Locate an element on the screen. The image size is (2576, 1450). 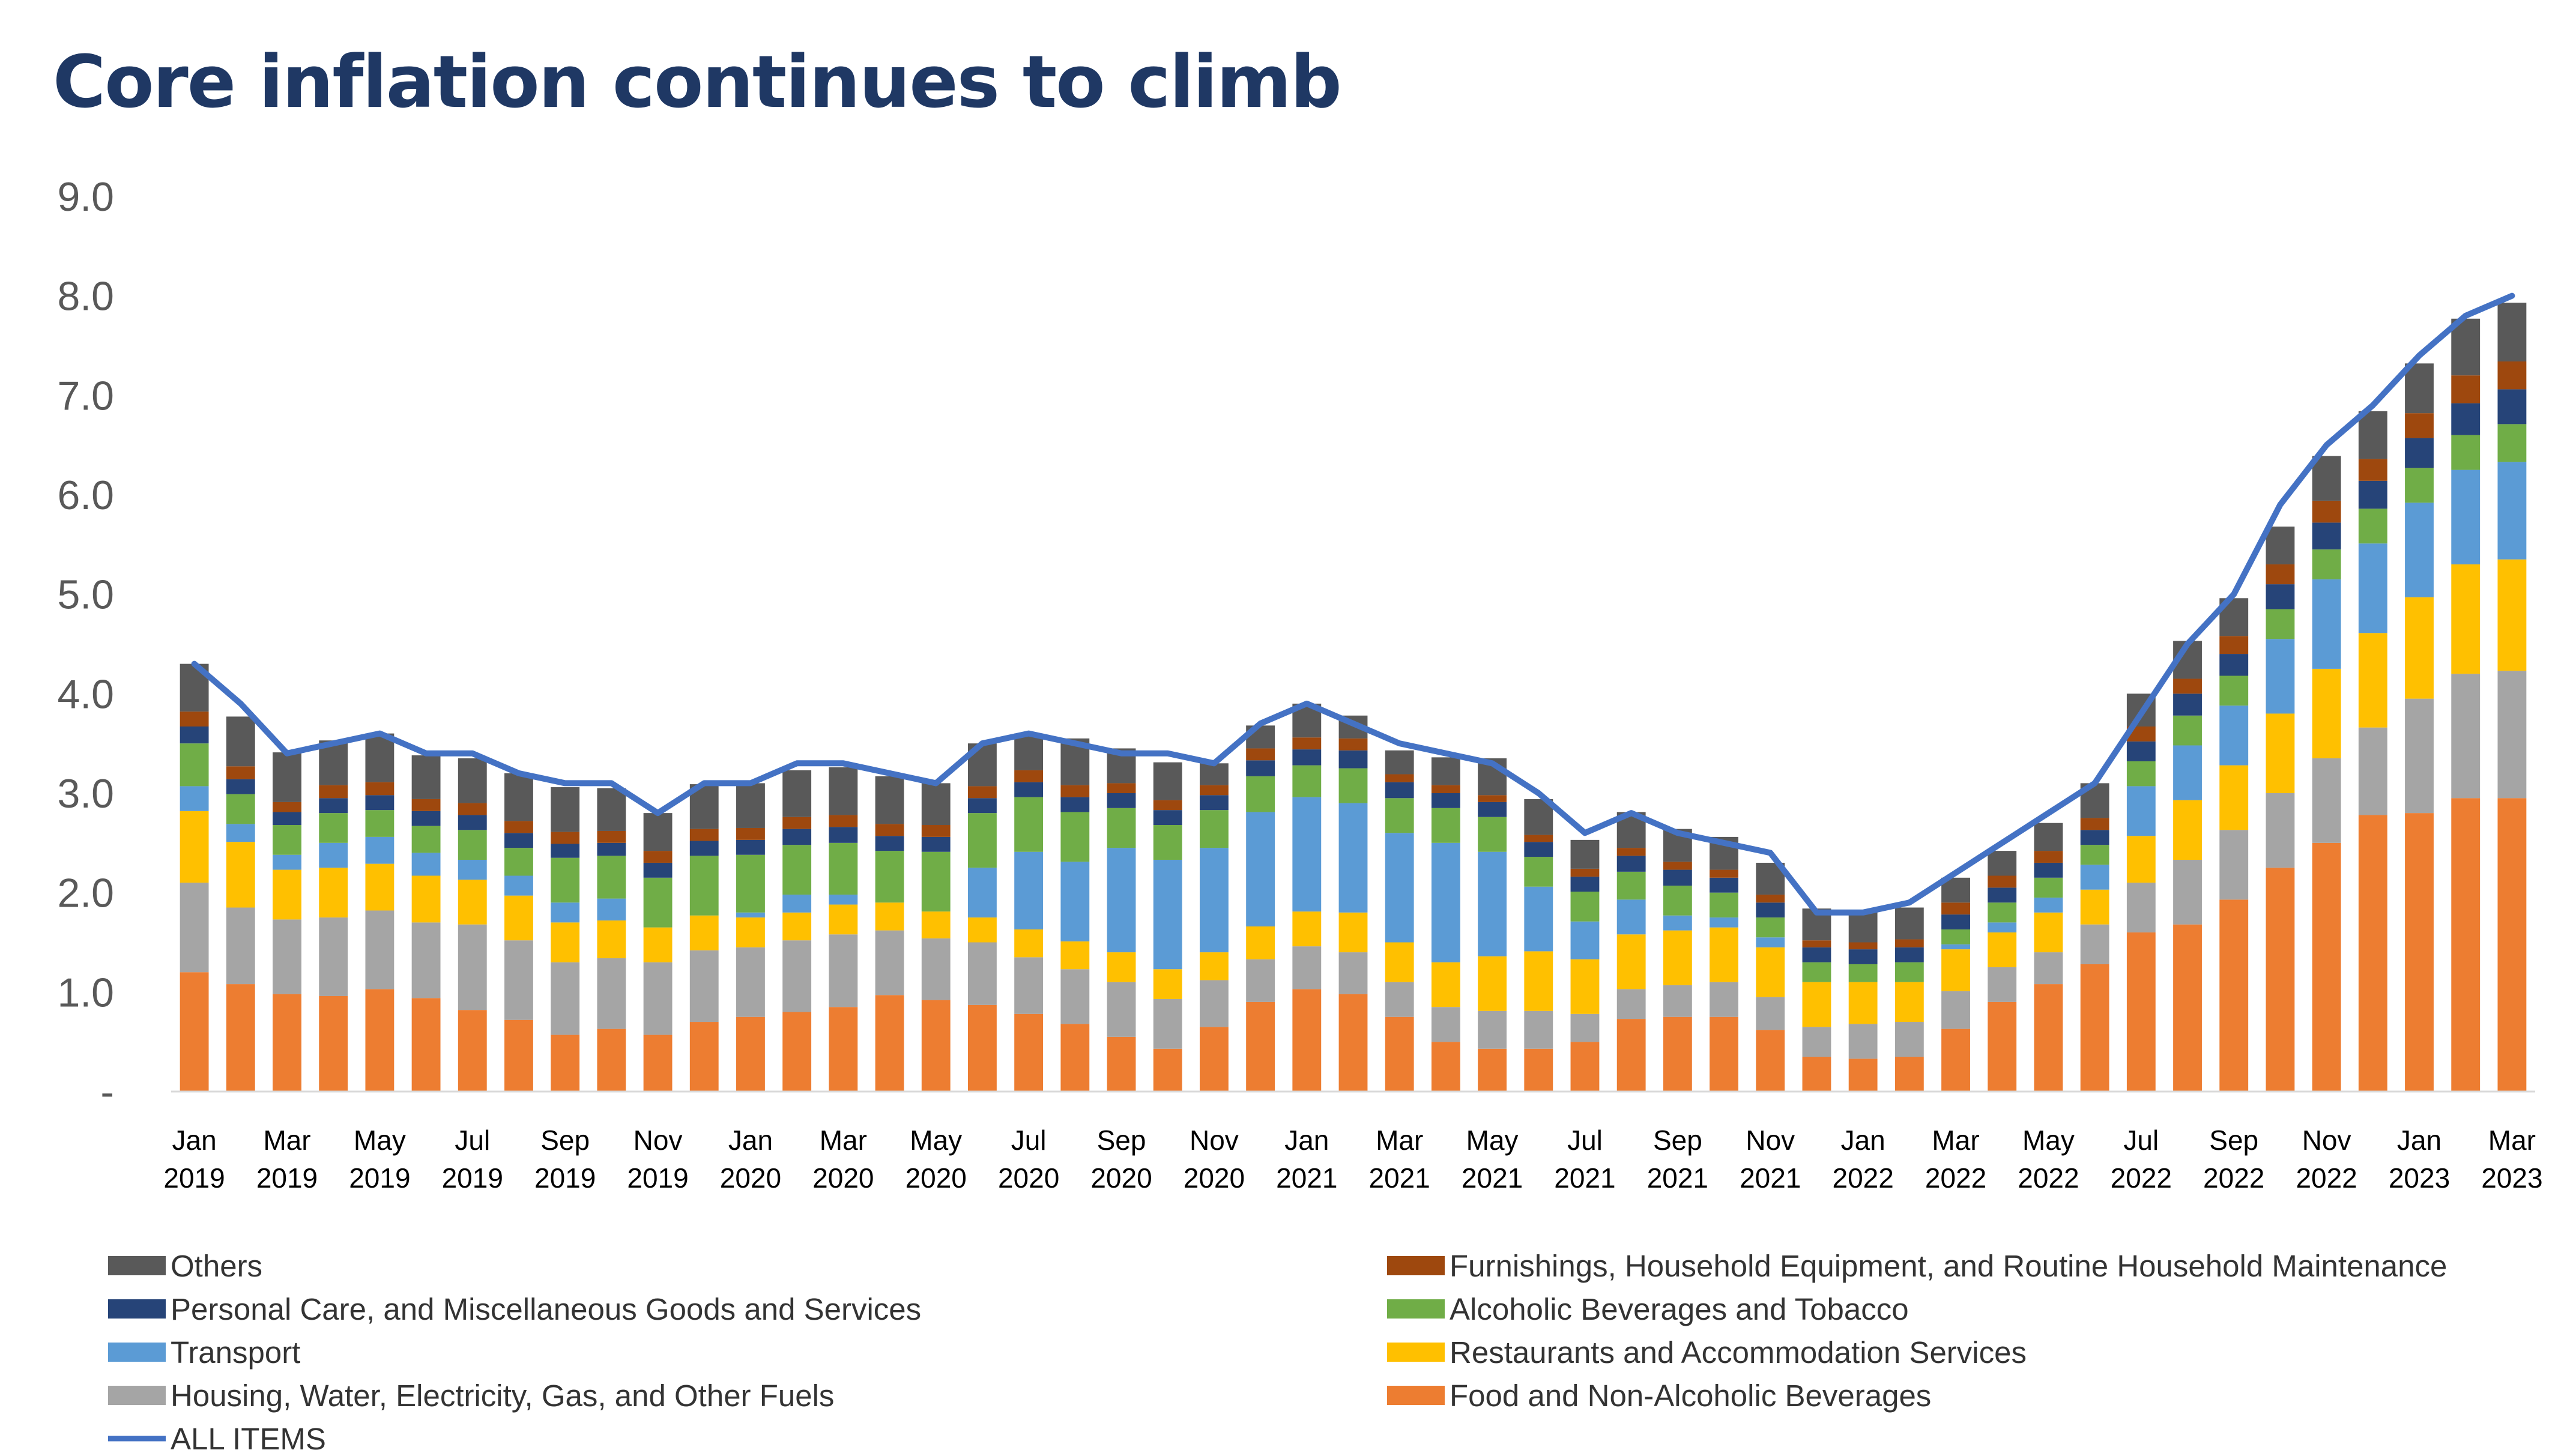
legend-label-alcoholic-beverages-and-tobacco: Alcoholic Beverages and Tobacco is located at coordinates (1679, 1309).